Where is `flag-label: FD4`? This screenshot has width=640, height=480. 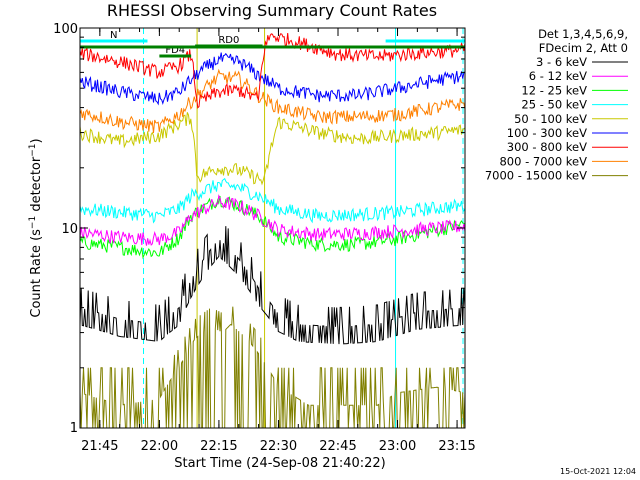
flag-label: FD4 is located at coordinates (175, 50).